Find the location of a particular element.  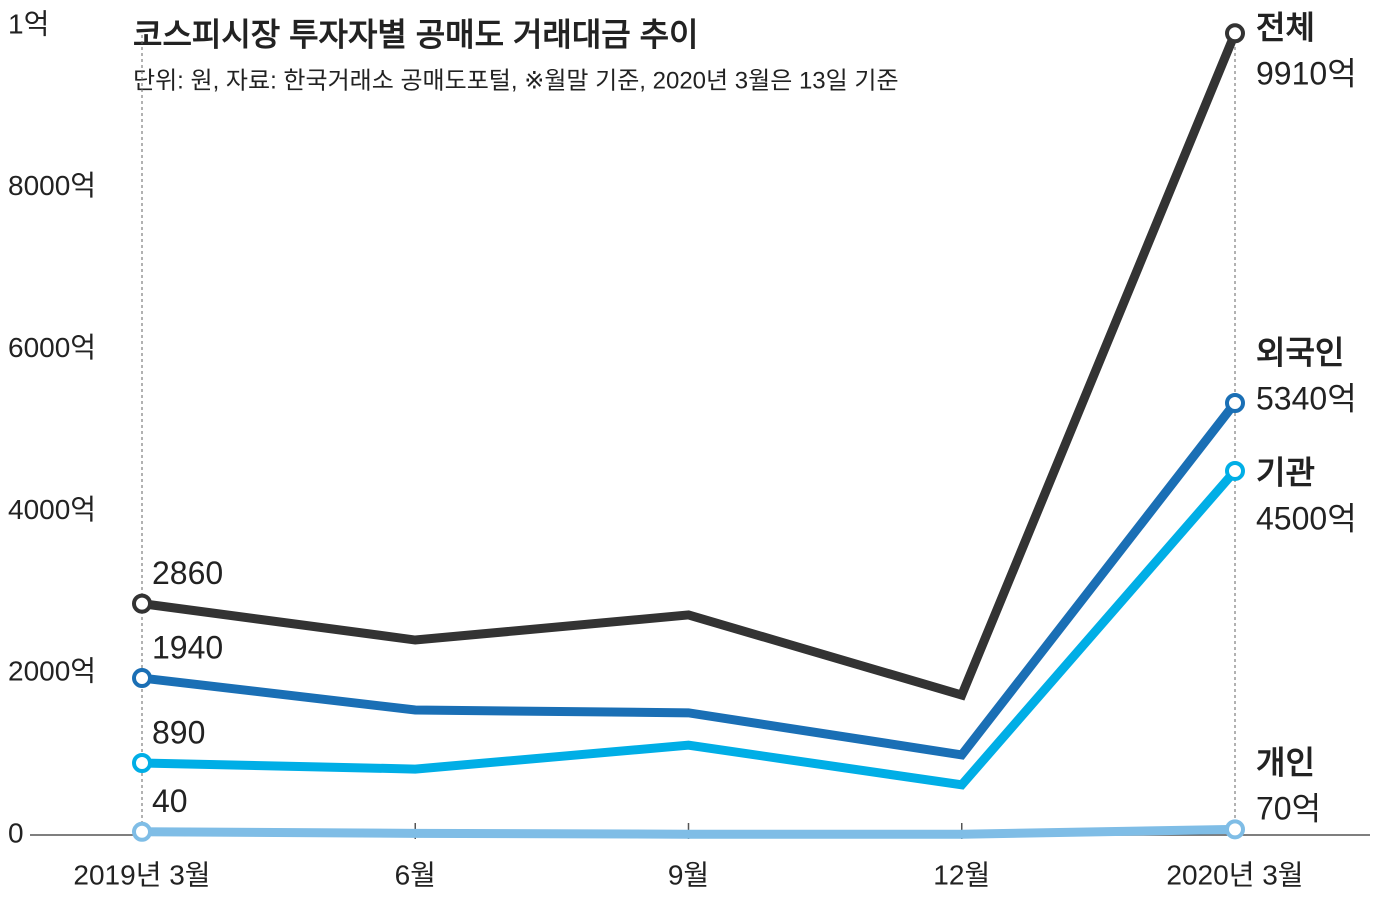

y-tick-label: 2000억 is located at coordinates (52, 671).